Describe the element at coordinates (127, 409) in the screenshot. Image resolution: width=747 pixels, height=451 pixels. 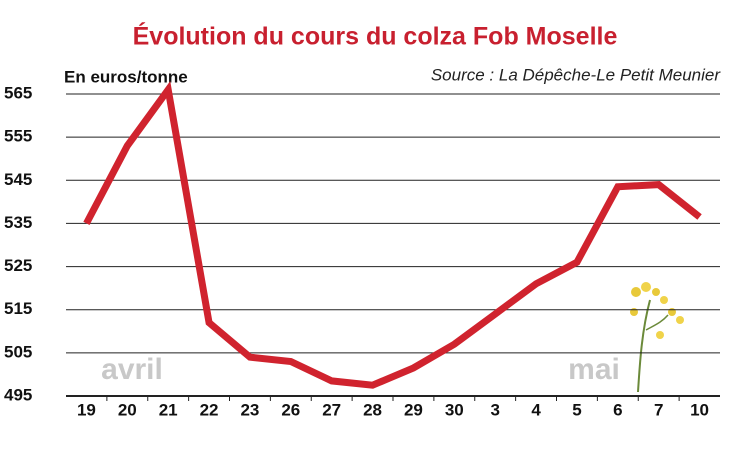
I see `x-tick-label: 20` at that location.